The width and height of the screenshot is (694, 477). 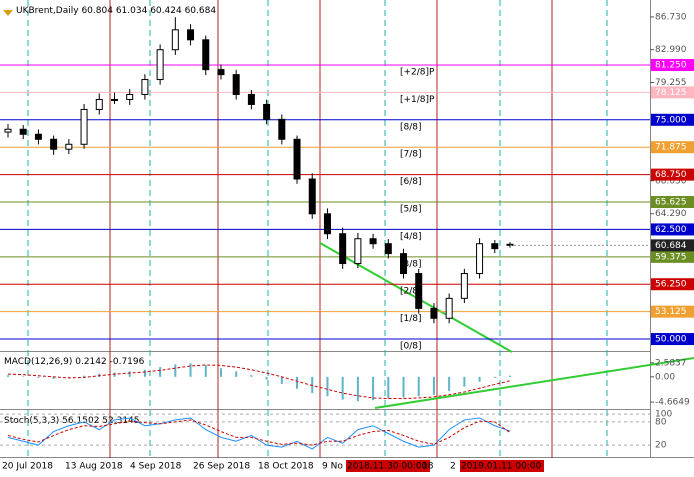 What do you see at coordinates (671, 17) in the screenshot?
I see `y-tick-label: 86.730` at bounding box center [671, 17].